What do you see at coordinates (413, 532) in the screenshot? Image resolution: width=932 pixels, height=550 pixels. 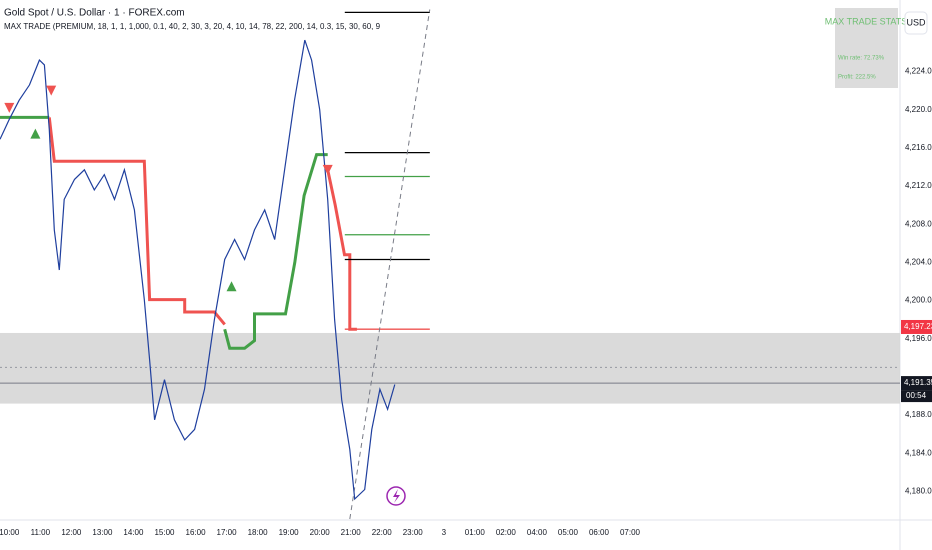 I see `x-tick-label: 23:00` at bounding box center [413, 532].